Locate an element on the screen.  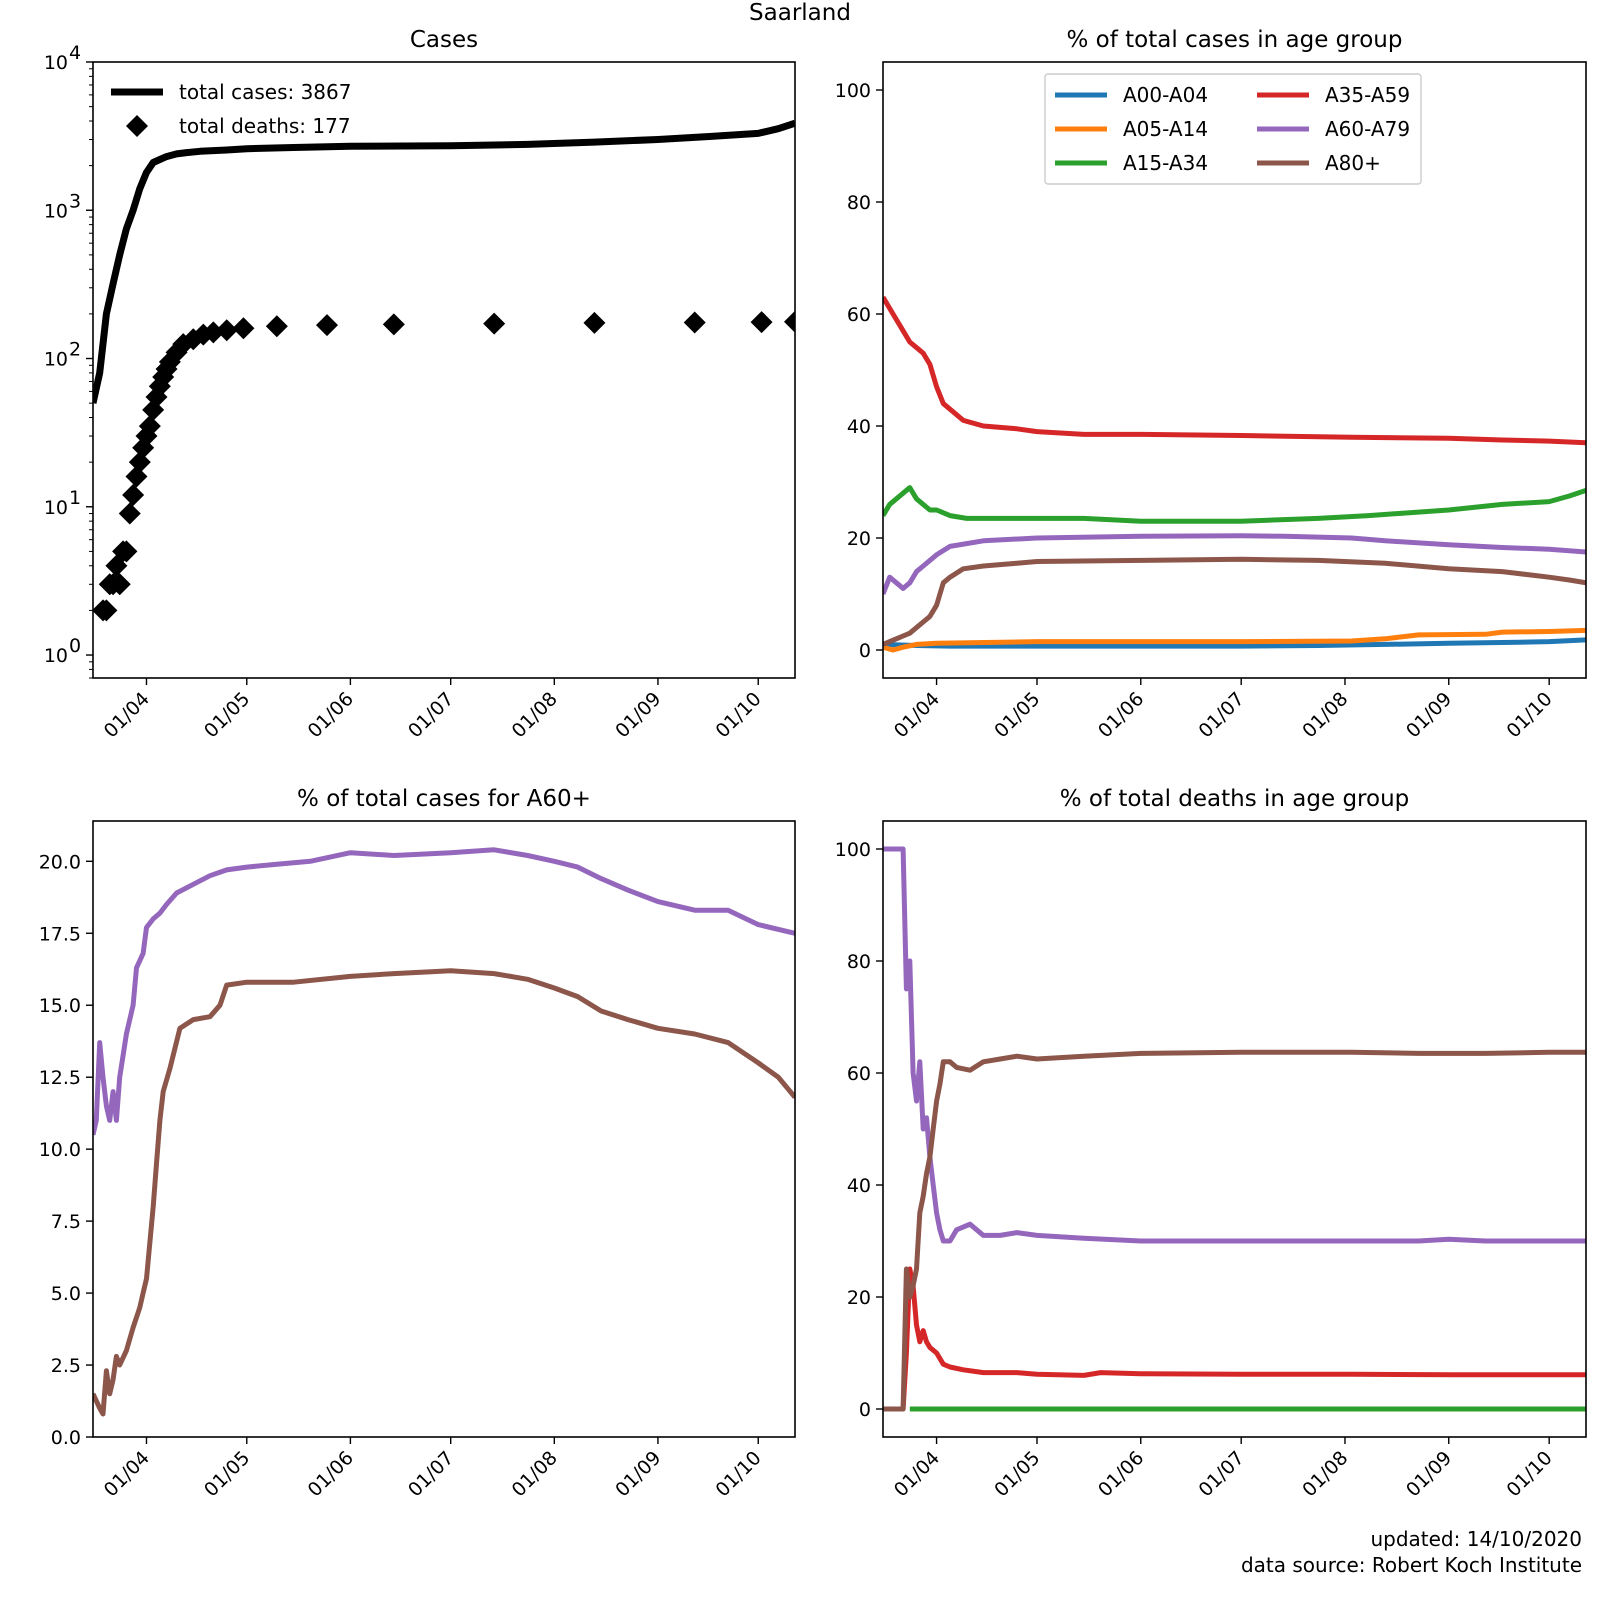
a60-cases-ytick-label-0: 0.0 is located at coordinates (66, 1438).